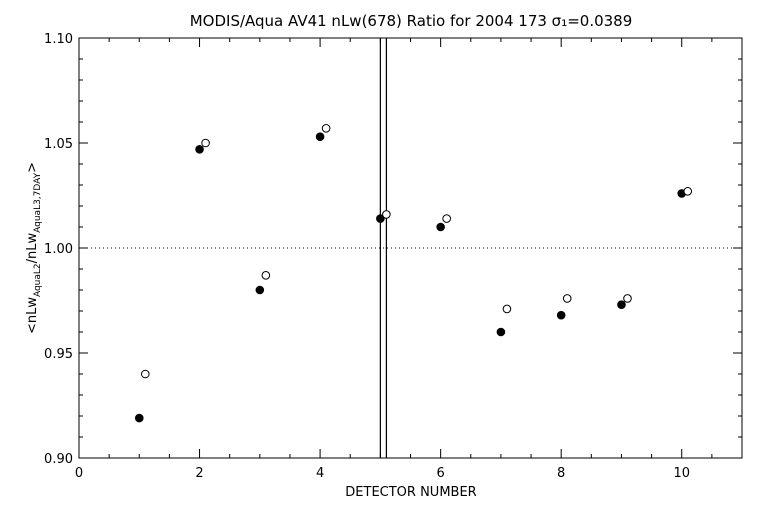  Describe the element at coordinates (440, 473) in the screenshot. I see `x-tick-label: 6` at that location.